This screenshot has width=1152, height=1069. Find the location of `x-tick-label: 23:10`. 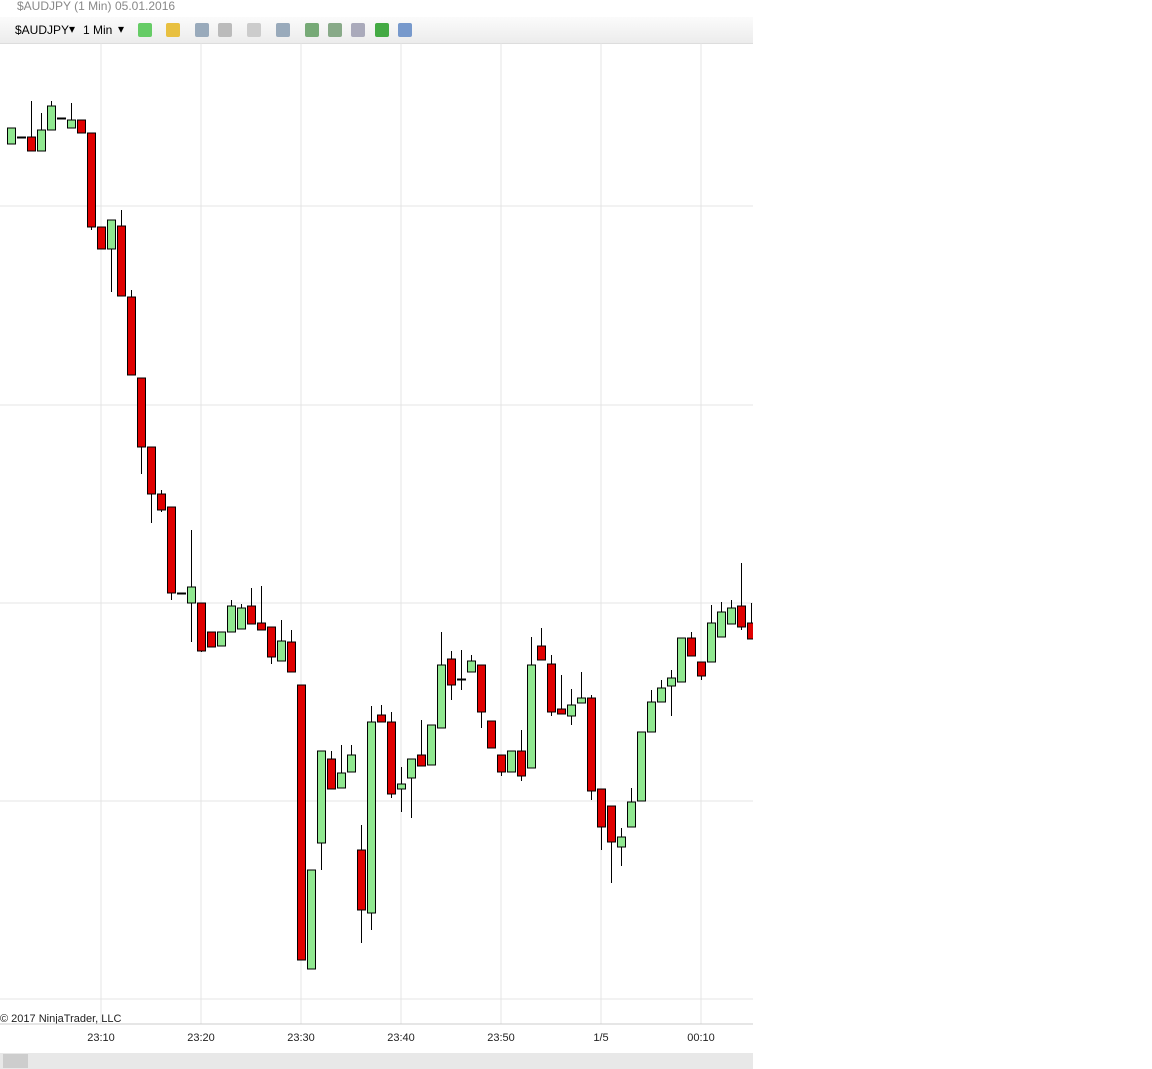

x-tick-label: 23:10 is located at coordinates (101, 1038).